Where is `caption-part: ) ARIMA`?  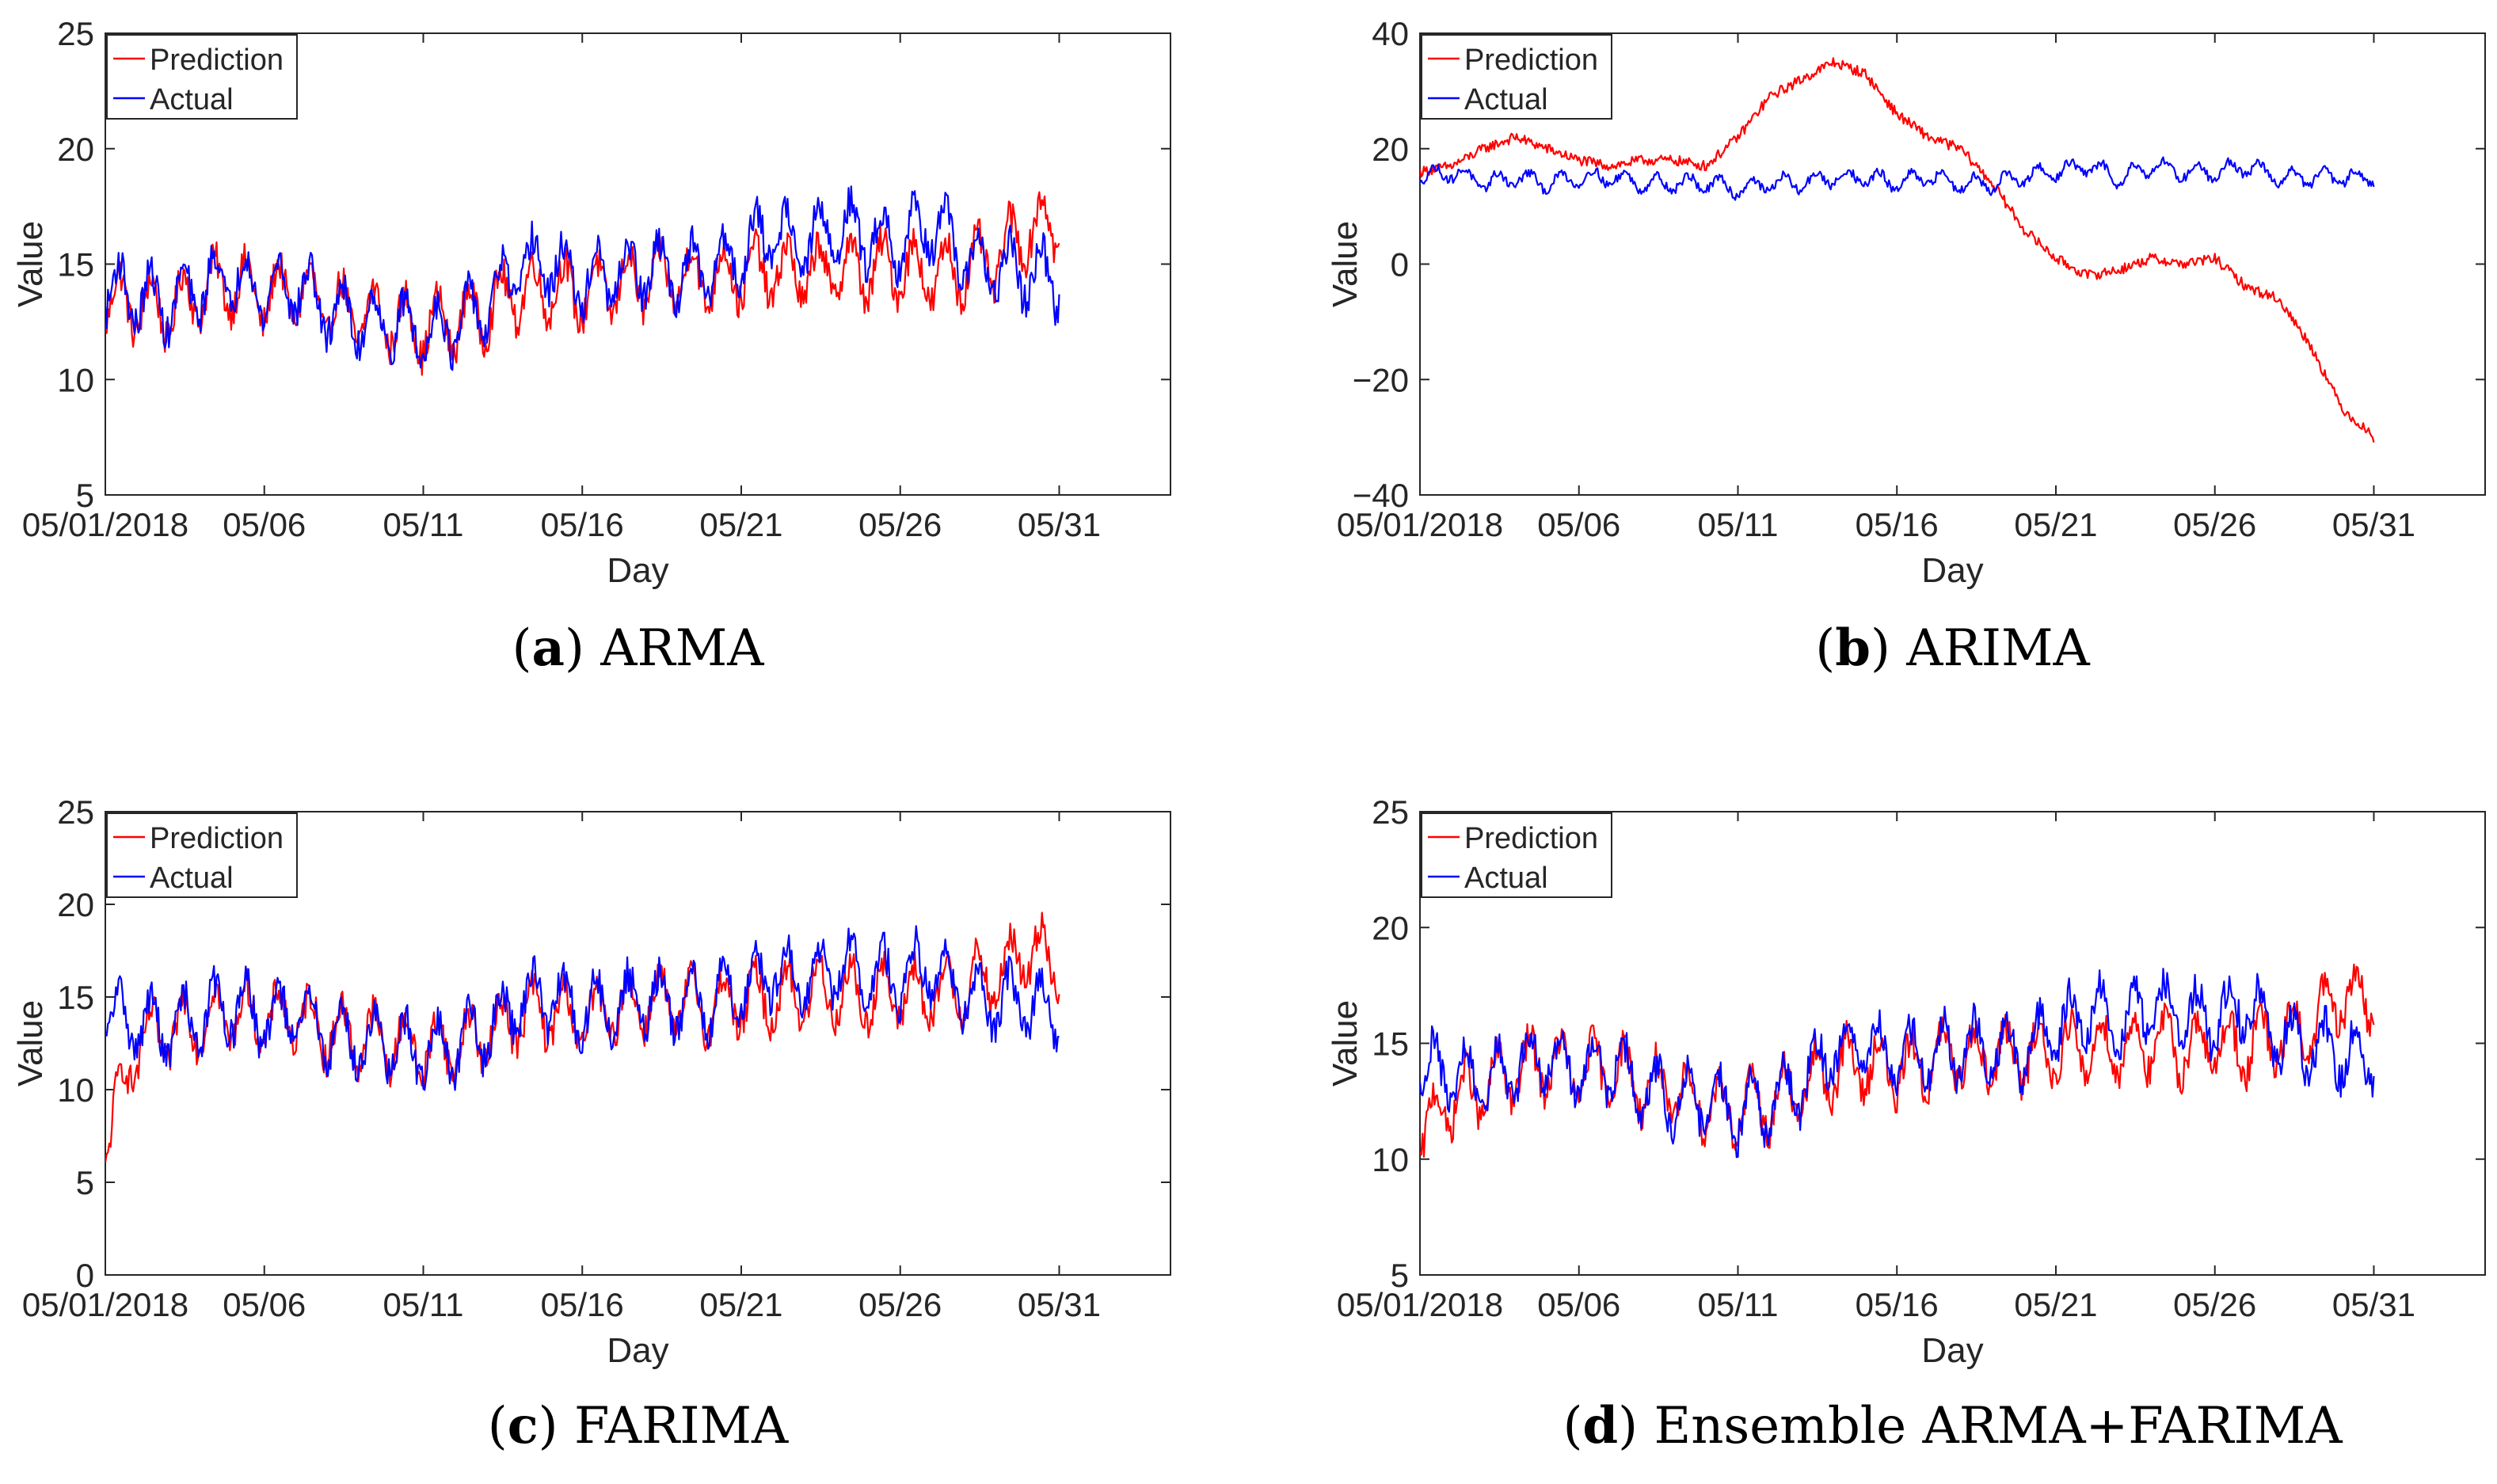
caption-part: ) ARIMA is located at coordinates (1981, 648).